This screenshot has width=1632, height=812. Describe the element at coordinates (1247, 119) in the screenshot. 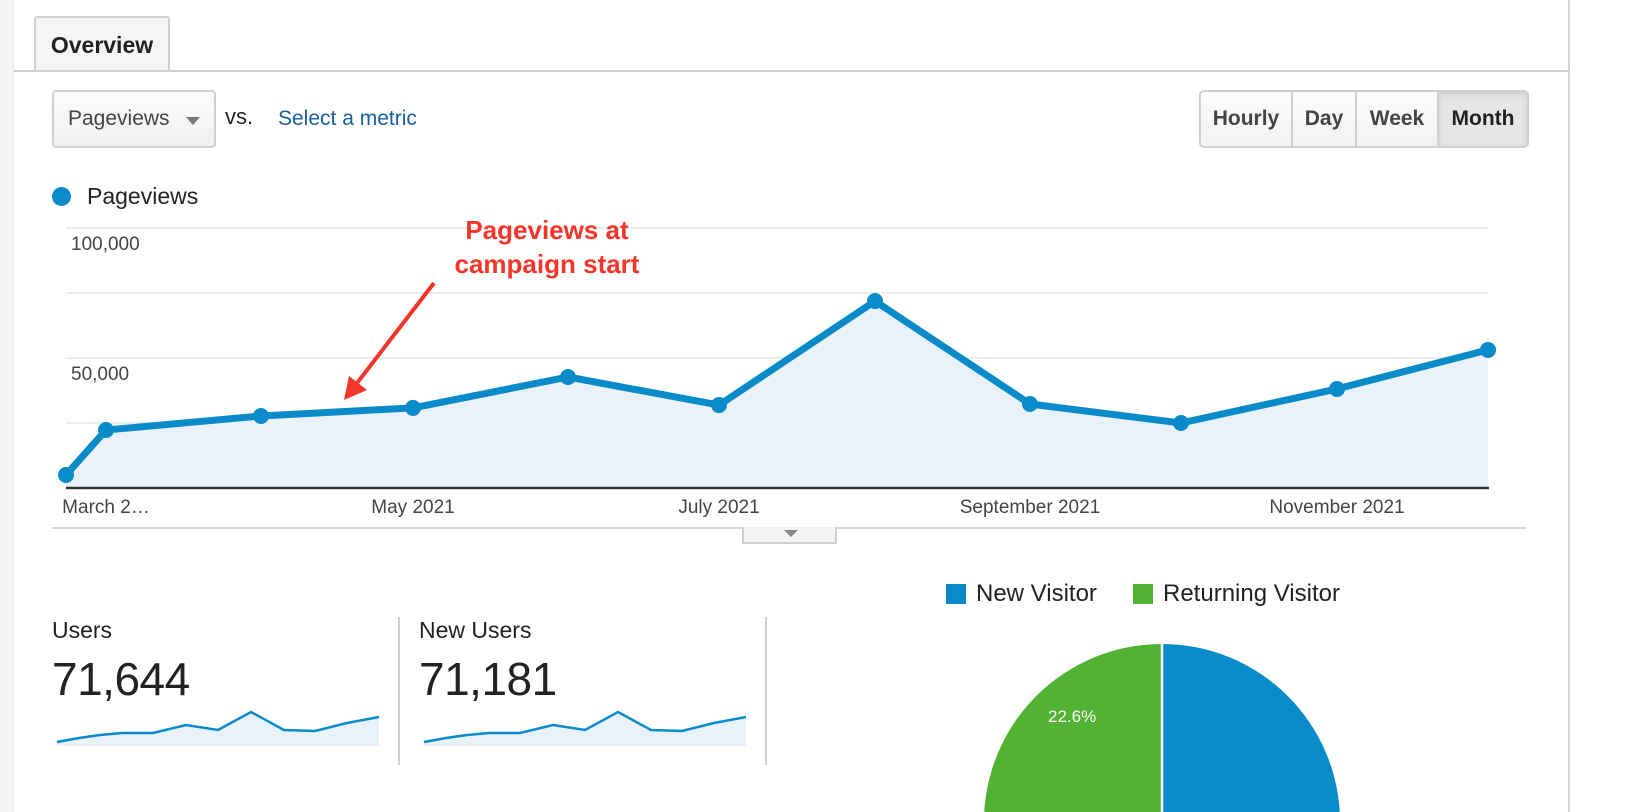

I see `hourly-button: Hourly` at that location.